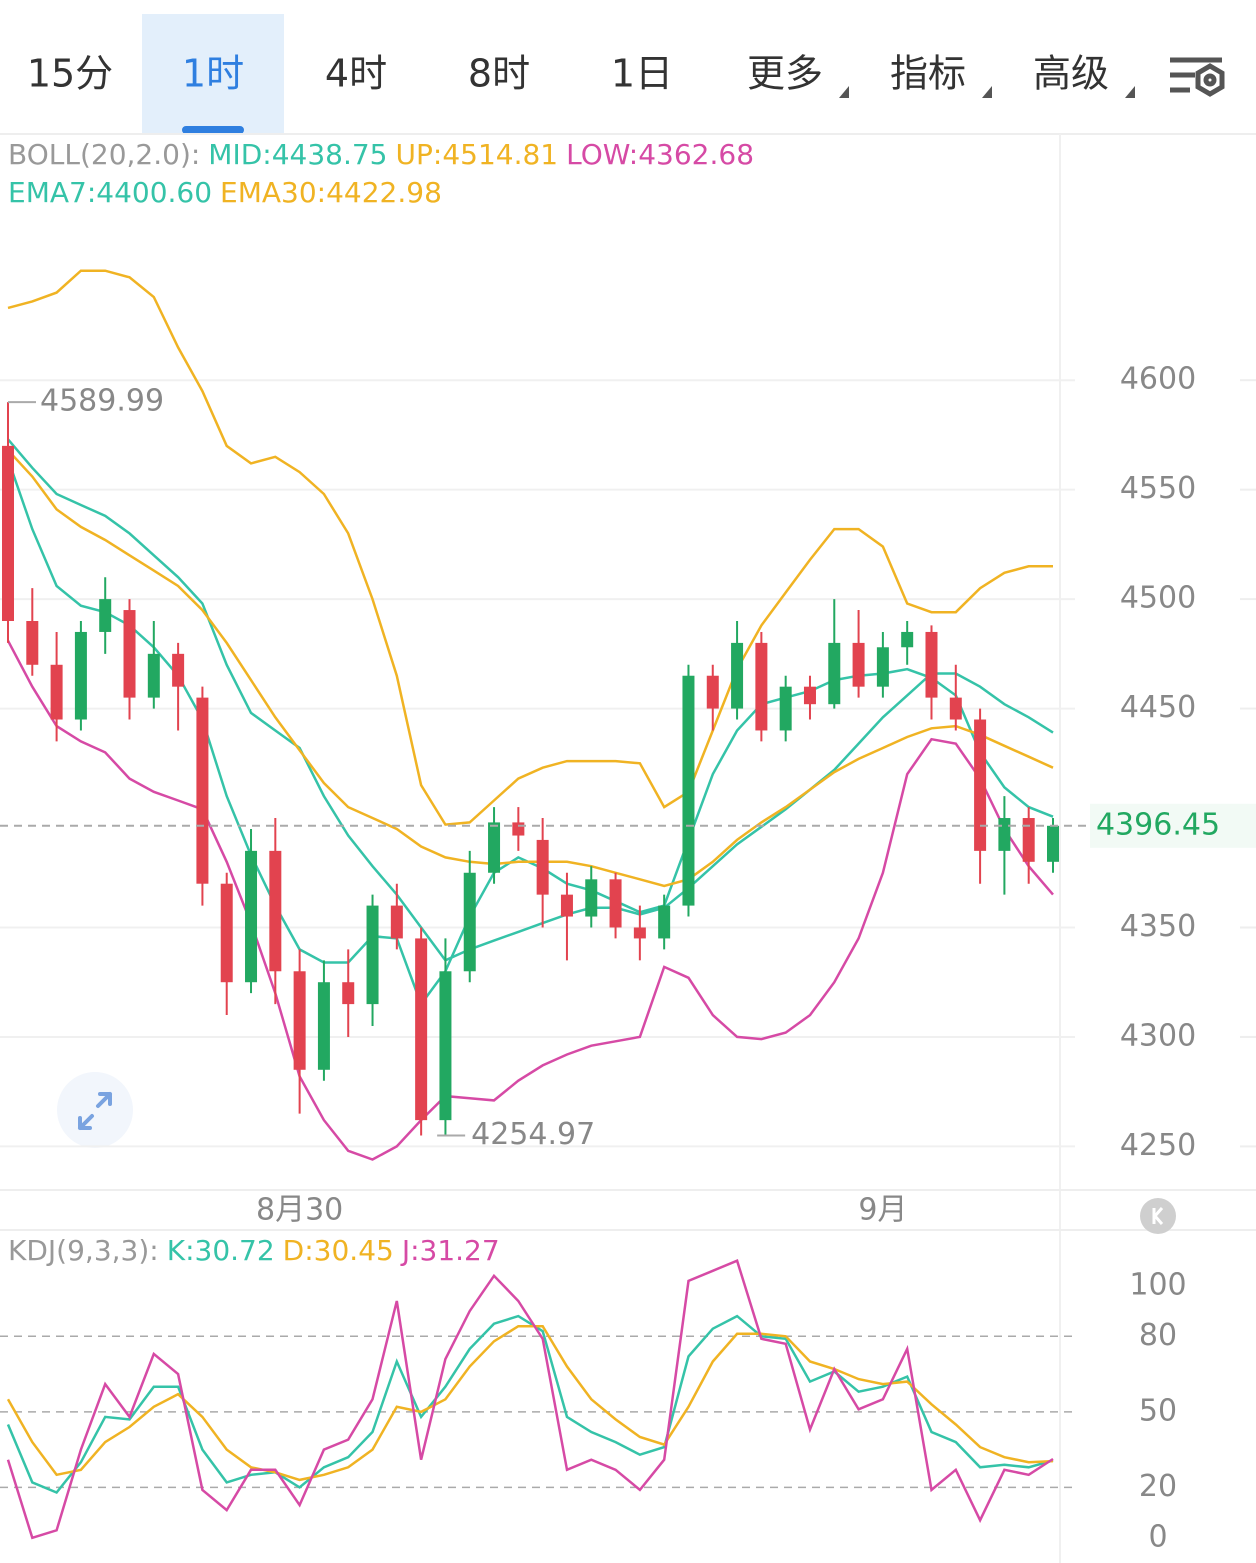  What do you see at coordinates (660, 154) in the screenshot?
I see `legend-item: LOW:4362.68` at bounding box center [660, 154].